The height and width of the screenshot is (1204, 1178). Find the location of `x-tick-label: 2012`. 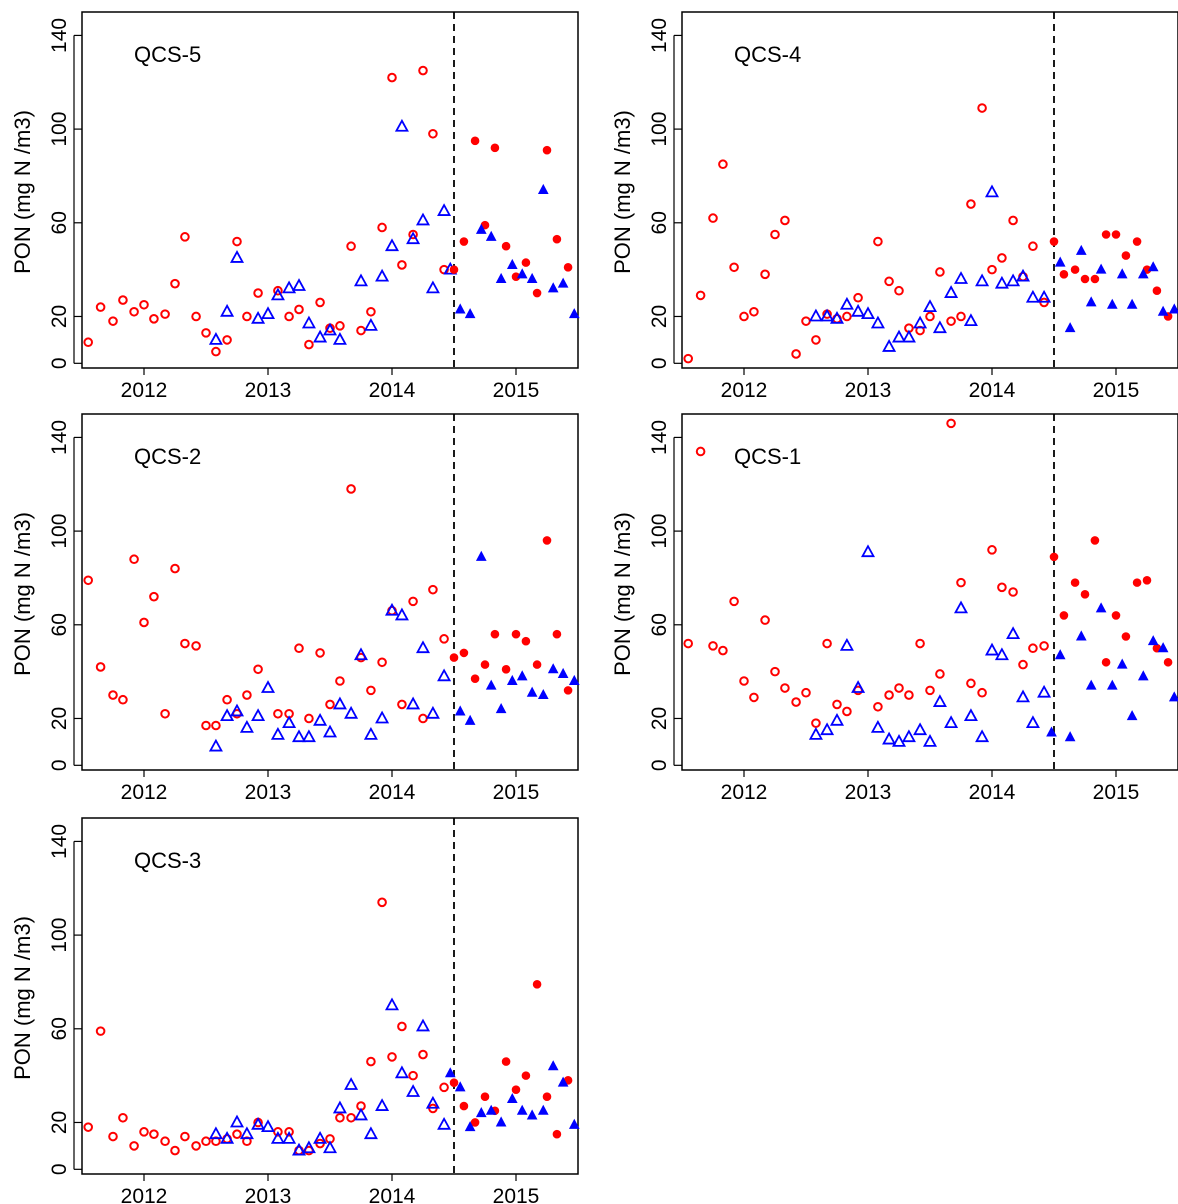

x-tick-label: 2012 is located at coordinates (144, 390).